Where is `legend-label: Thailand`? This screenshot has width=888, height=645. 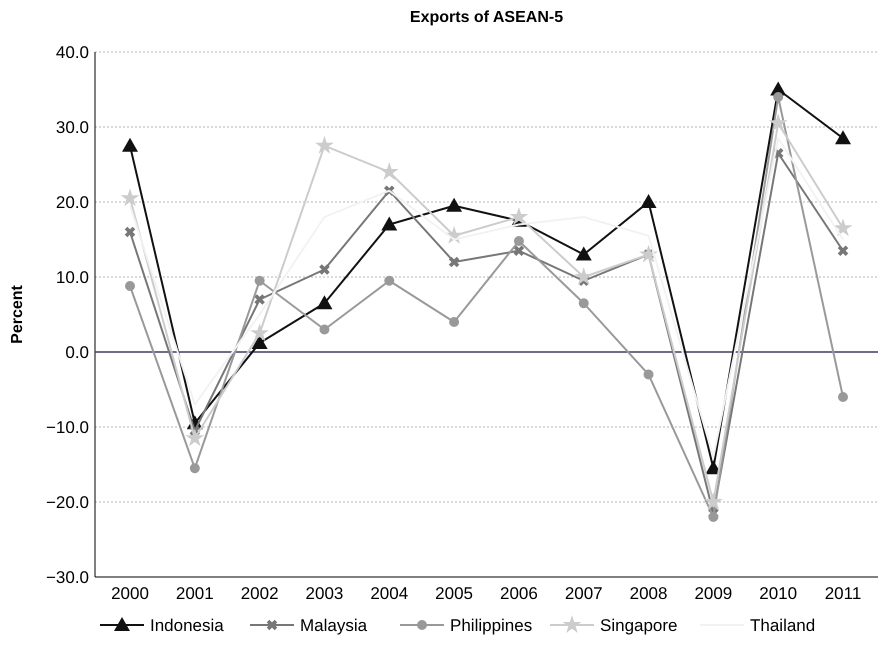
legend-label: Thailand is located at coordinates (783, 625).